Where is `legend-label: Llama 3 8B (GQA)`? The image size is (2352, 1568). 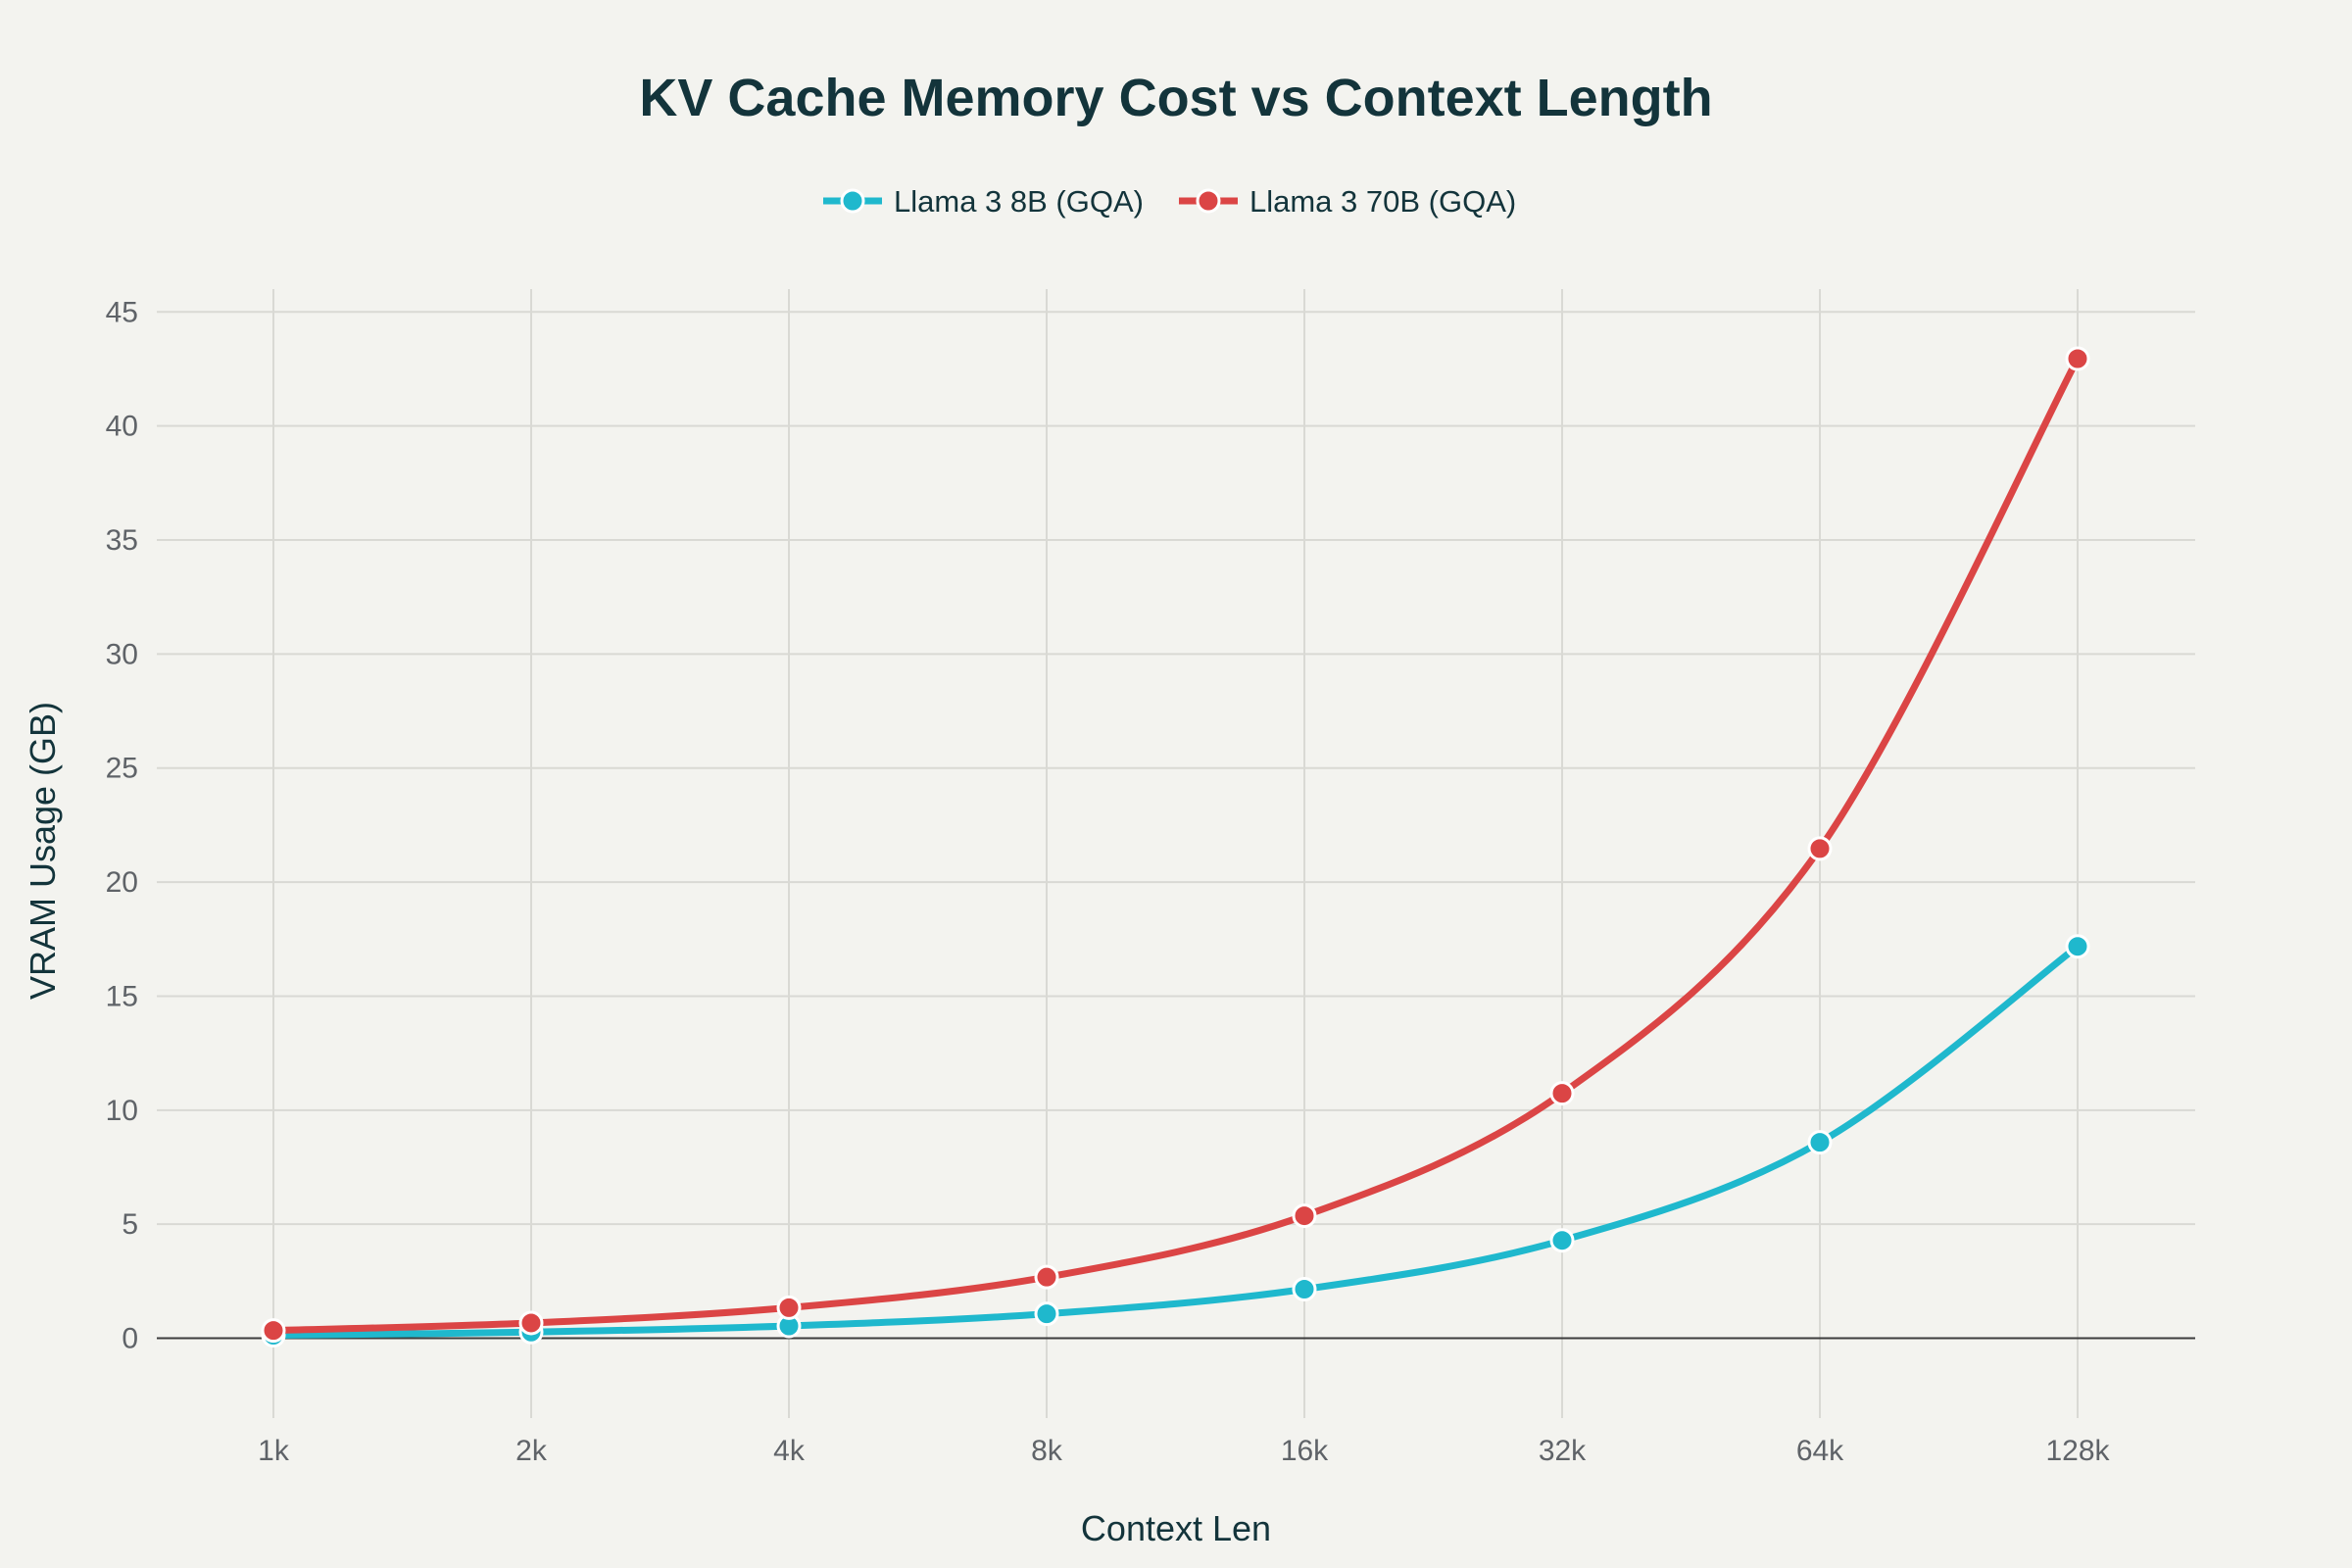 legend-label: Llama 3 8B (GQA) is located at coordinates (1019, 201).